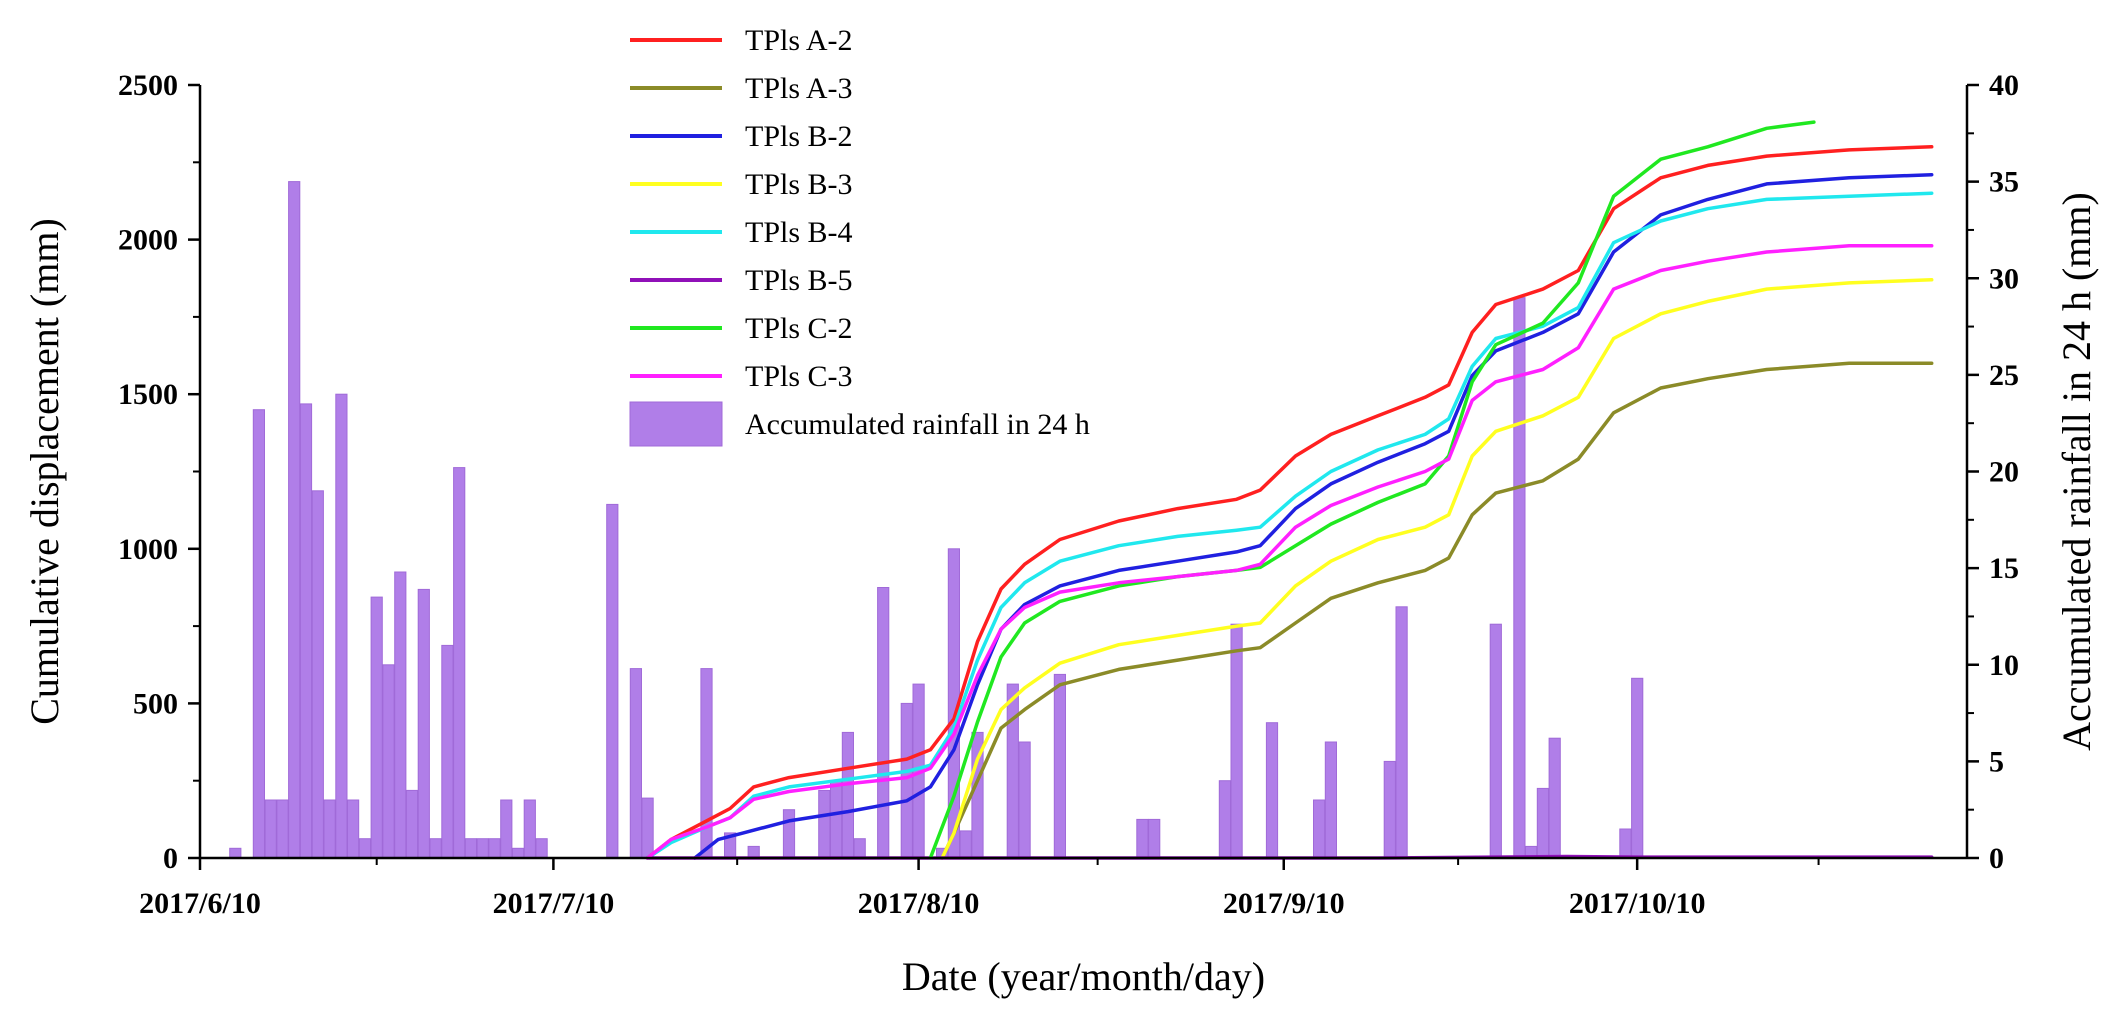 This screenshot has width=2122, height=1022. Describe the element at coordinates (155, 703) in the screenshot. I see `y-left-tick-label: 500` at that location.